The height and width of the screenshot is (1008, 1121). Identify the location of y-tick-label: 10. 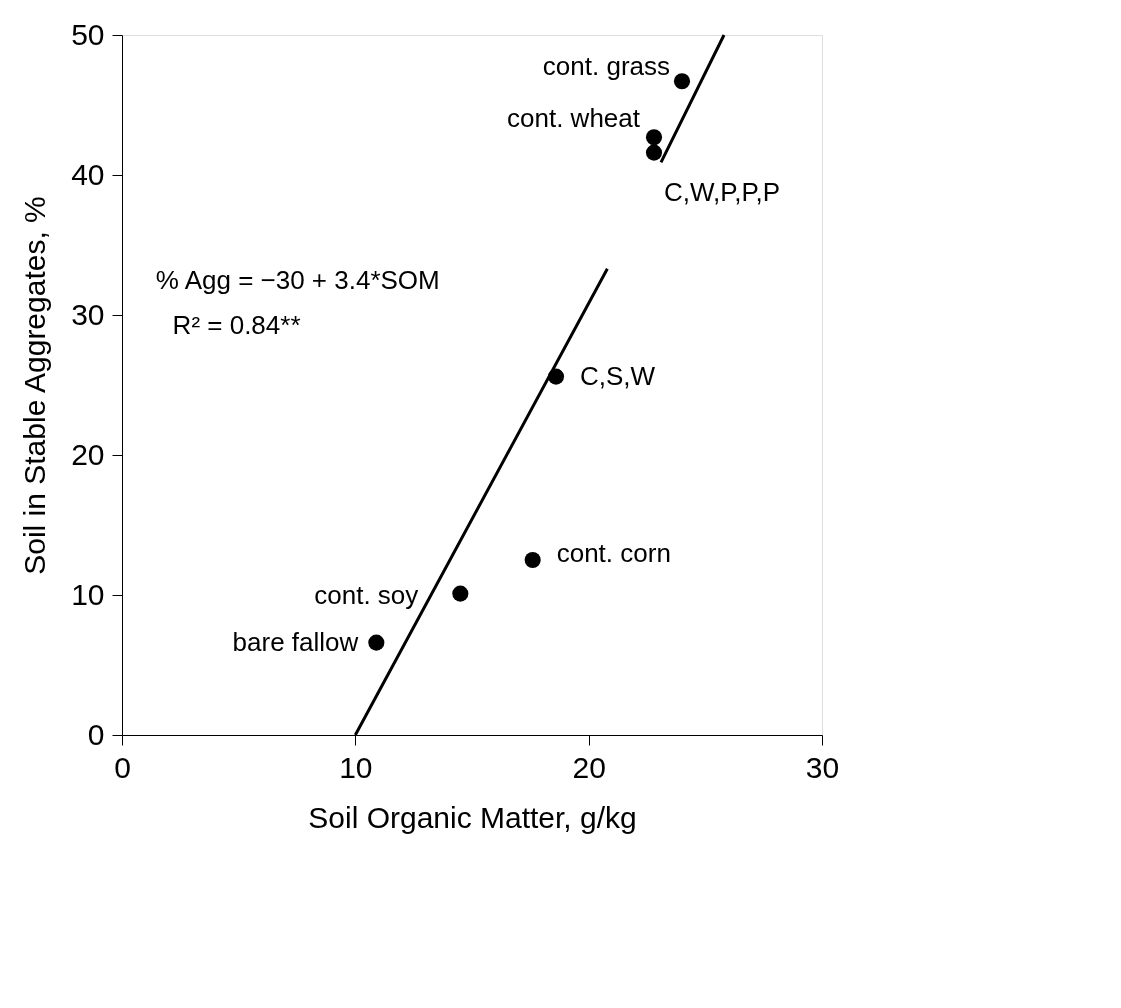
(88, 594).